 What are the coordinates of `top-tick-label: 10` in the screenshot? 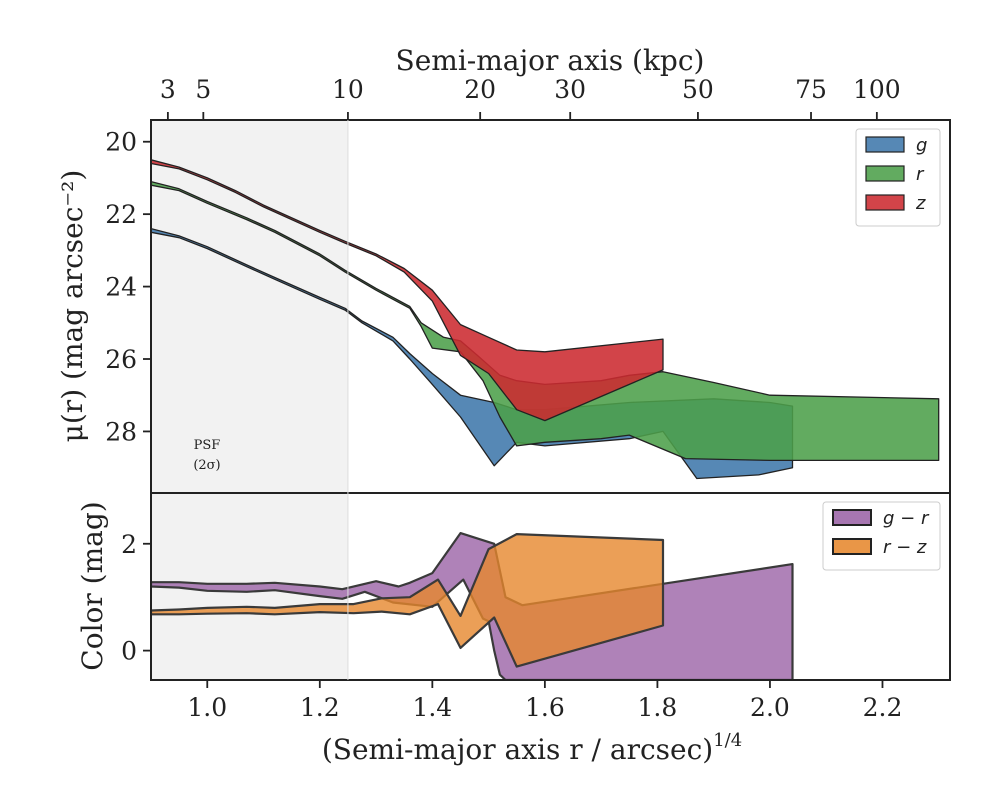 It's located at (348, 89).